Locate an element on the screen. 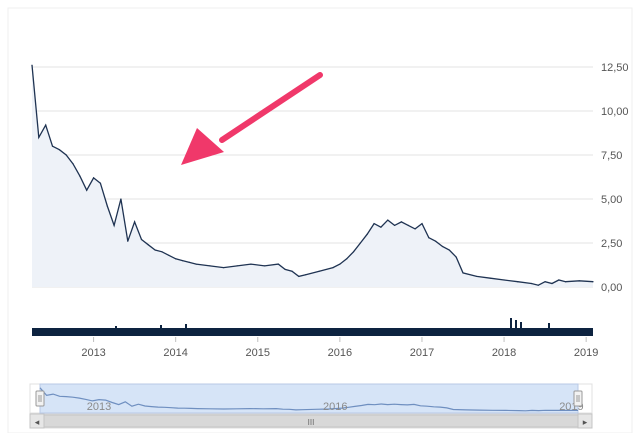 The image size is (641, 438). x-tick-label: 2014 is located at coordinates (175, 353).